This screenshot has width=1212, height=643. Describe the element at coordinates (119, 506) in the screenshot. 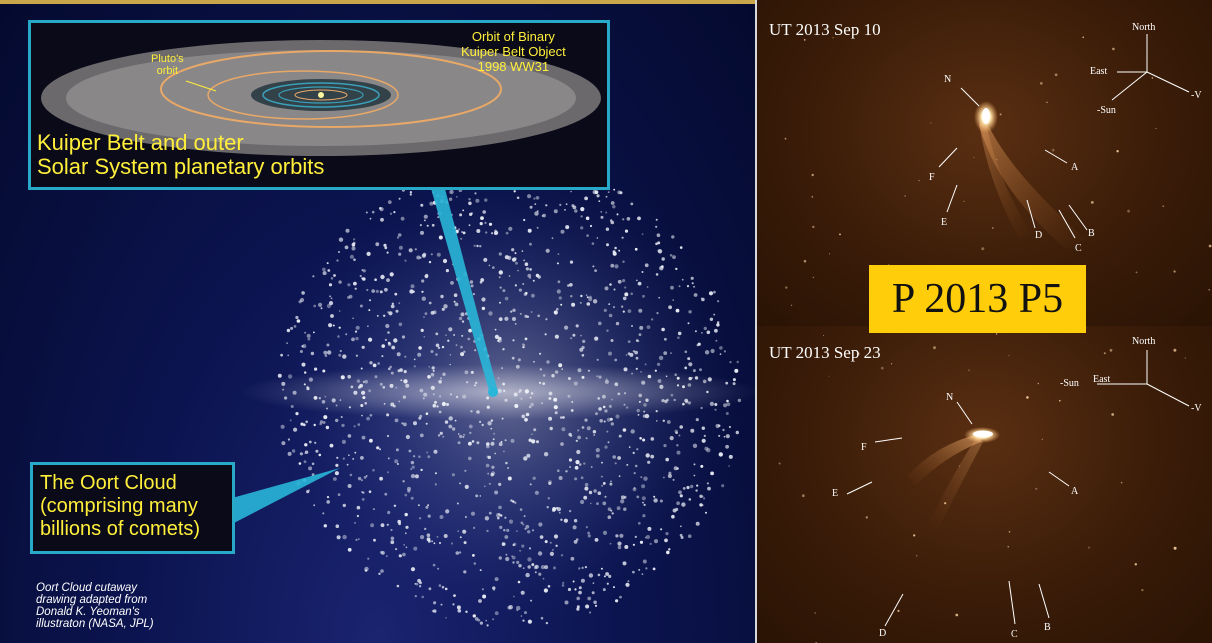

I see `oort-callout-line2: (comprising many` at that location.